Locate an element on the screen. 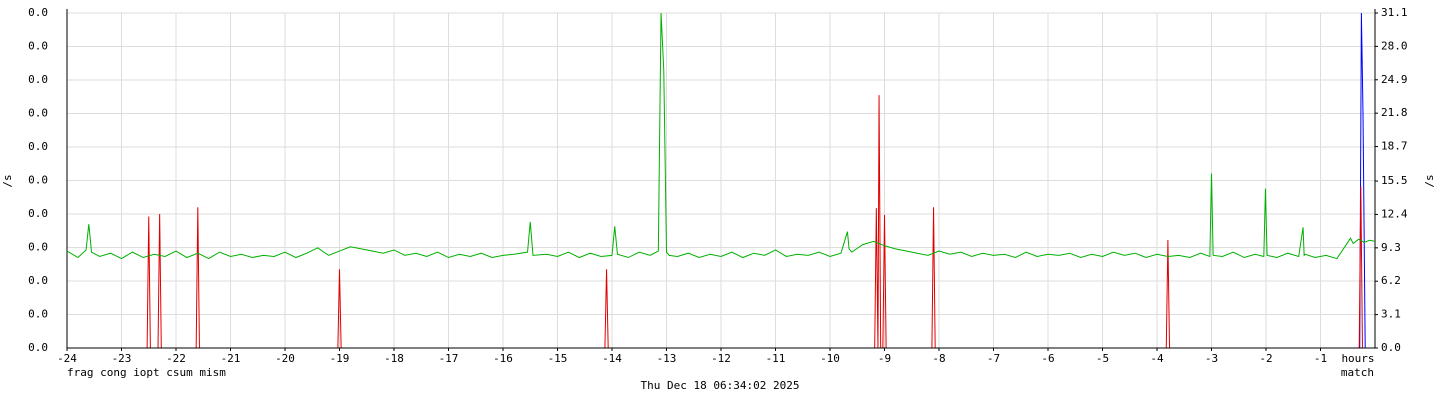 The image size is (1440, 400). y2-tick-label: 21.8 is located at coordinates (1394, 112).